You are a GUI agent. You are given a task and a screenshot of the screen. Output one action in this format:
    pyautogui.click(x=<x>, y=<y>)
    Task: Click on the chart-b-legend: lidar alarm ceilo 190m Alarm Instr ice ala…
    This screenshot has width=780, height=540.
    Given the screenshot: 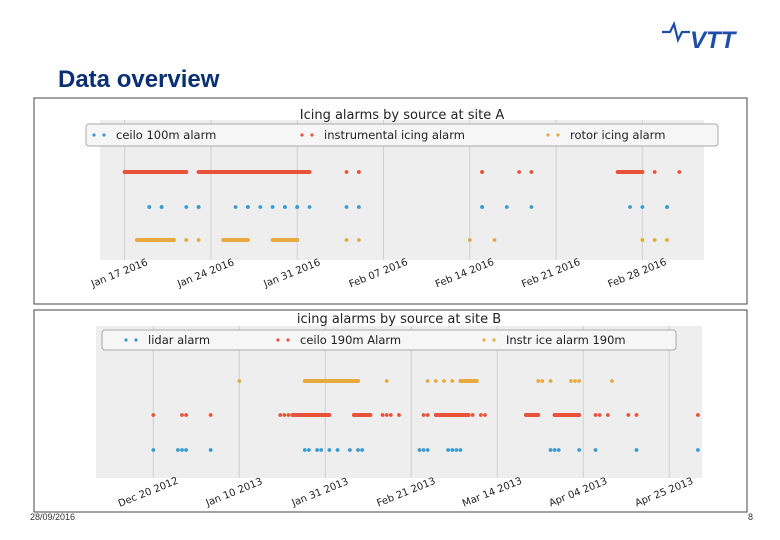 What is the action you would take?
    pyautogui.click(x=375, y=340)
    